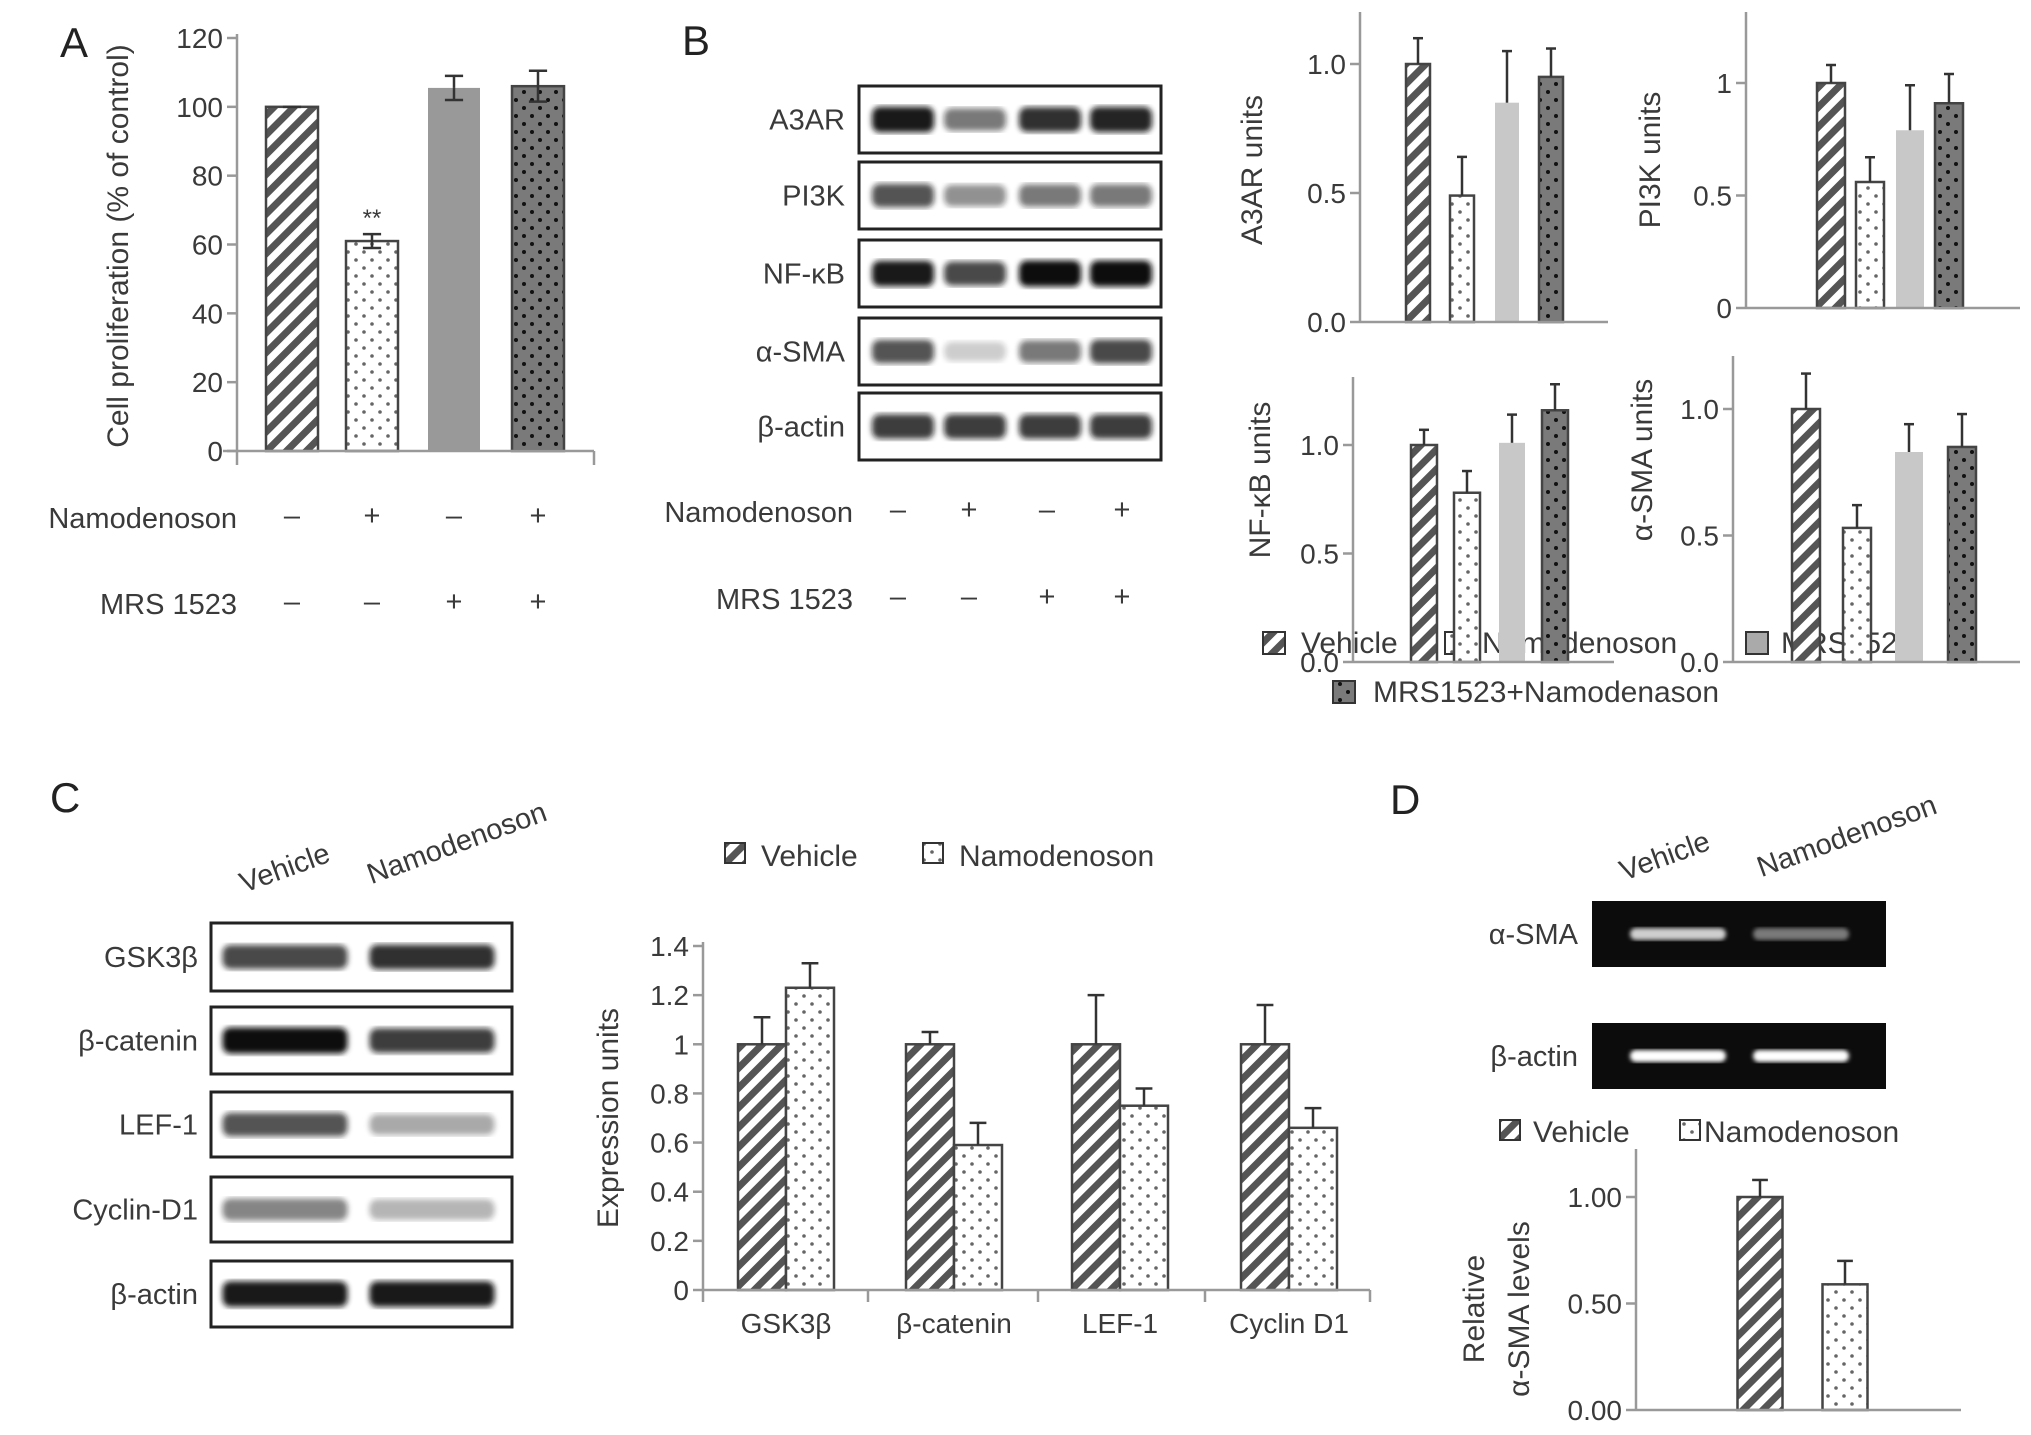  I want to click on y-tick-label: 1.4, so click(669, 946).